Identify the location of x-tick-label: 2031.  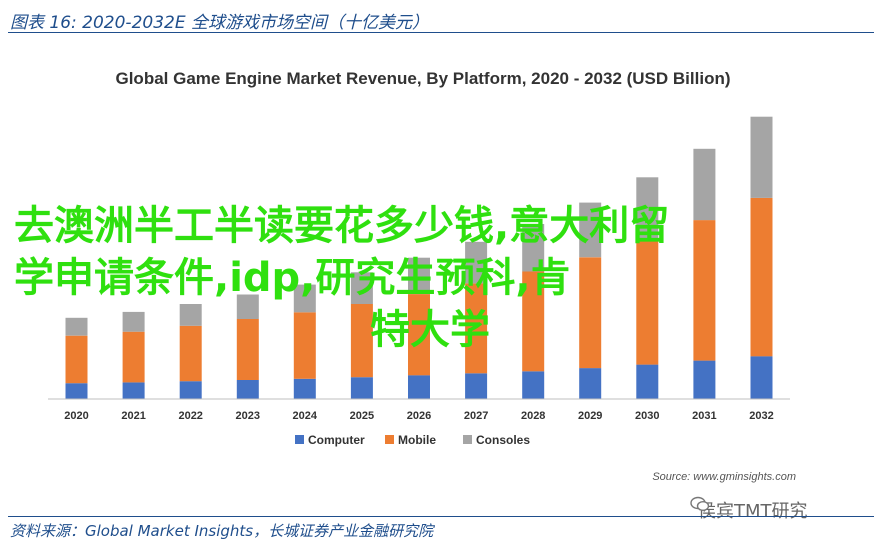
(704, 416).